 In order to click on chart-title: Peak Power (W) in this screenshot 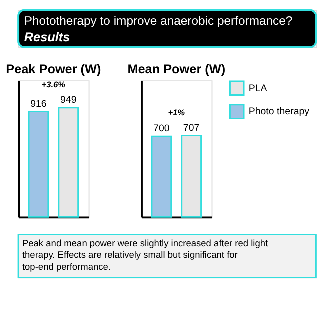, I will do `click(54, 69)`.